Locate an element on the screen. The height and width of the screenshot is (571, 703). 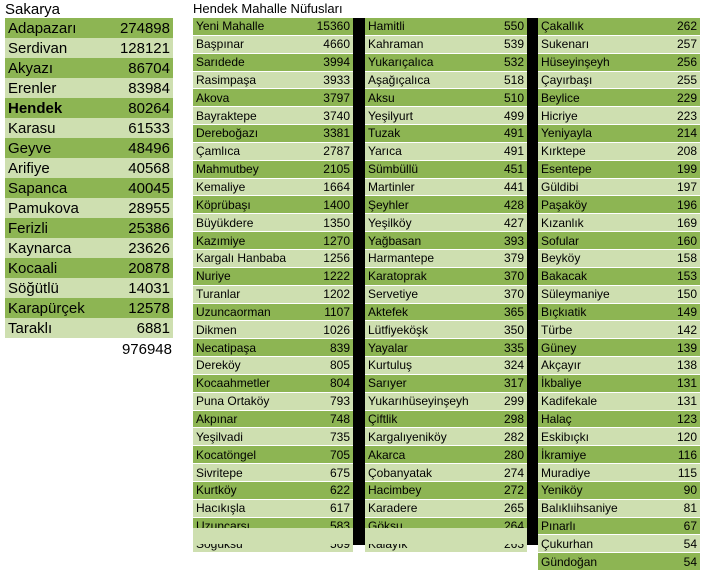
population-value: 532 is located at coordinates (510, 62).